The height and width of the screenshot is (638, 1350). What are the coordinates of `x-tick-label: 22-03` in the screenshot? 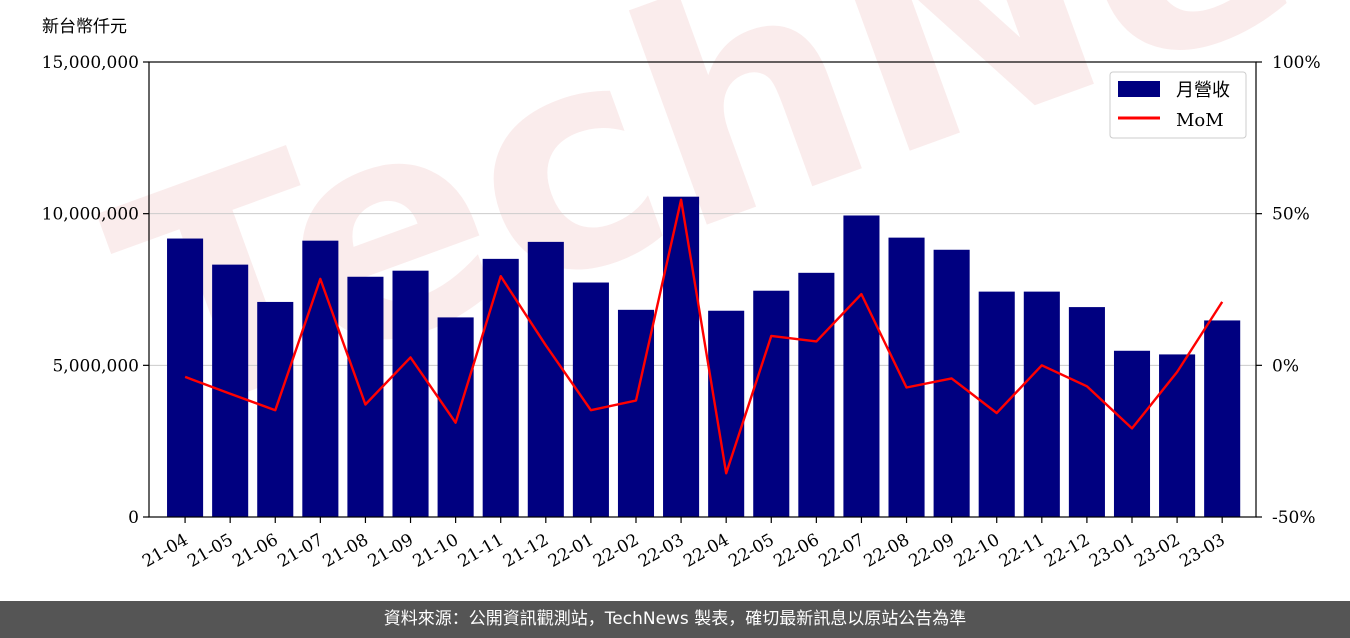 It's located at (661, 551).